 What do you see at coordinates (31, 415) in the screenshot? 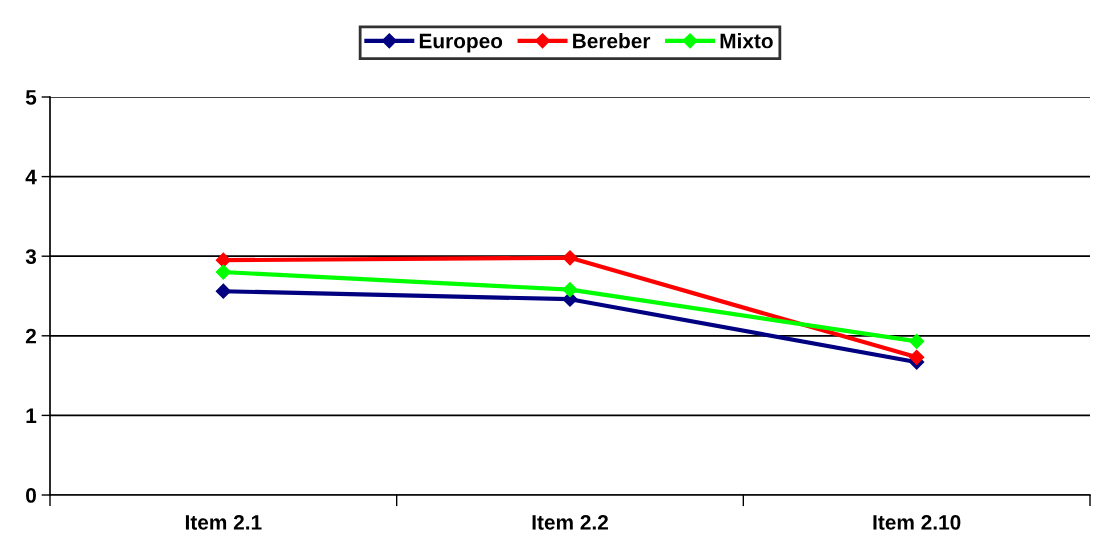
I see `y-tick-label: 1` at bounding box center [31, 415].